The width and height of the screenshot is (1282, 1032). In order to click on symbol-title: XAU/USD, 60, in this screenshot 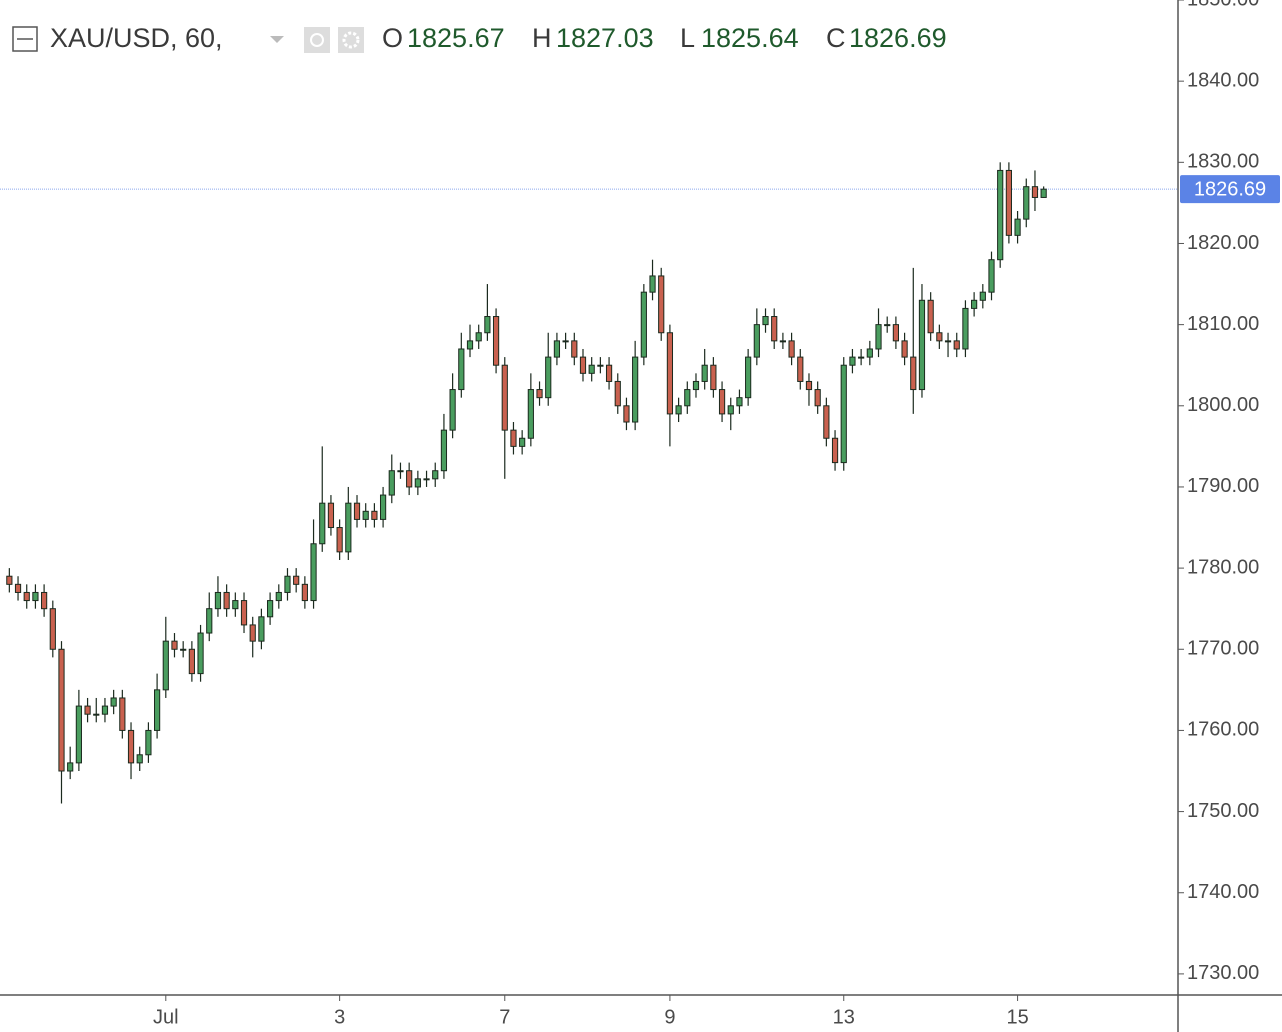, I will do `click(136, 38)`.